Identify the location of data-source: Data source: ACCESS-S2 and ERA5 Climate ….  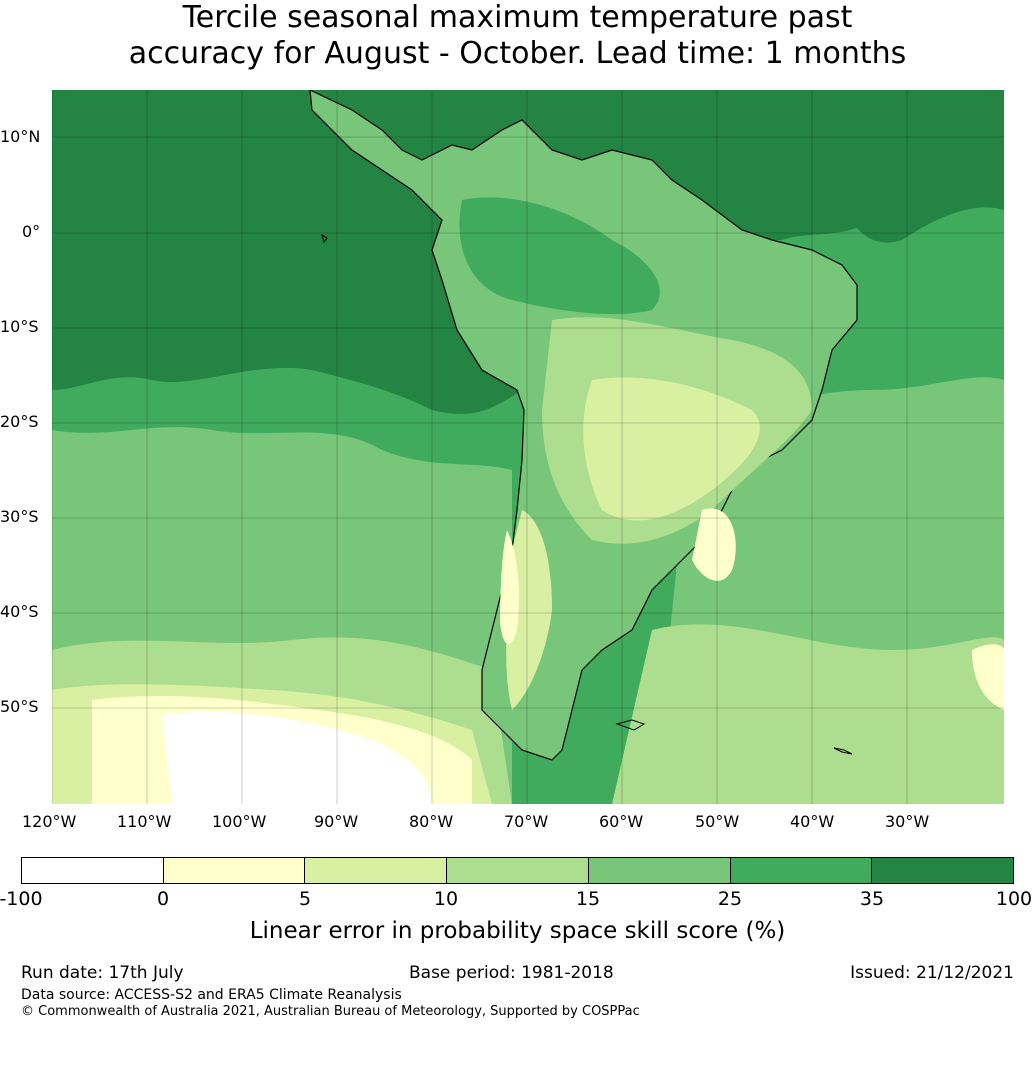
(211, 995).